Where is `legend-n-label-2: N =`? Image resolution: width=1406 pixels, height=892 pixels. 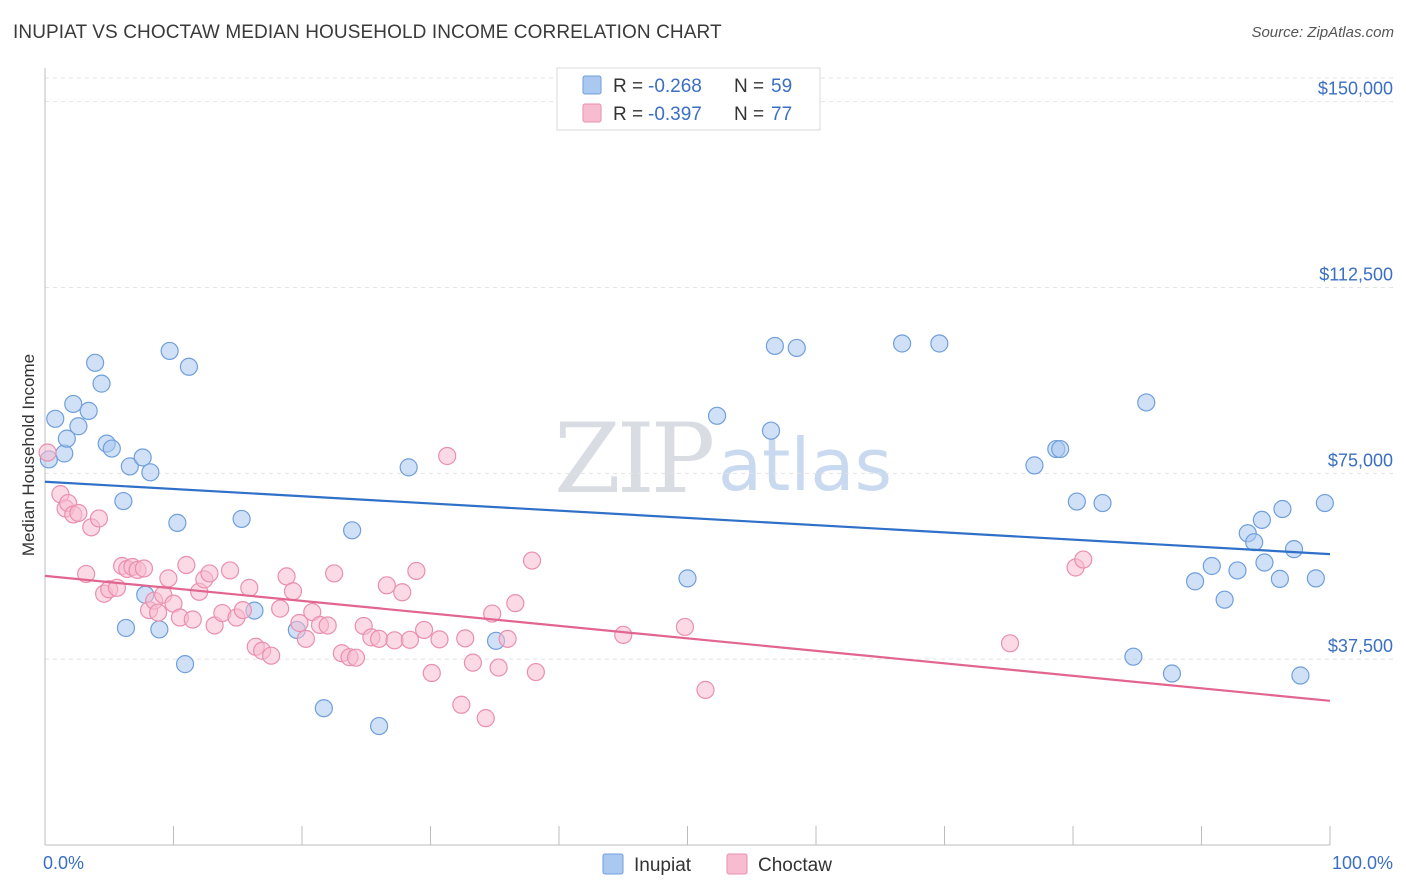 legend-n-label-2: N = is located at coordinates (749, 114).